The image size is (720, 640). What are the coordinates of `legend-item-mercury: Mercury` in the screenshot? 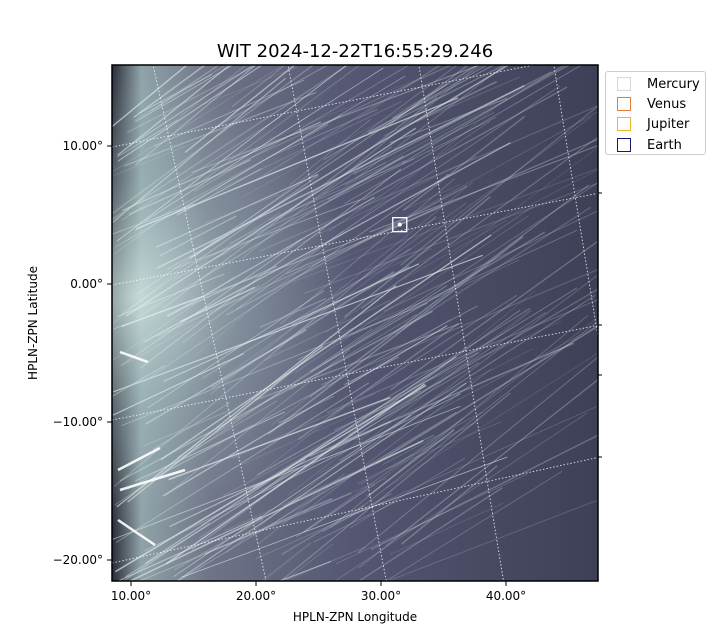 It's located at (658, 84).